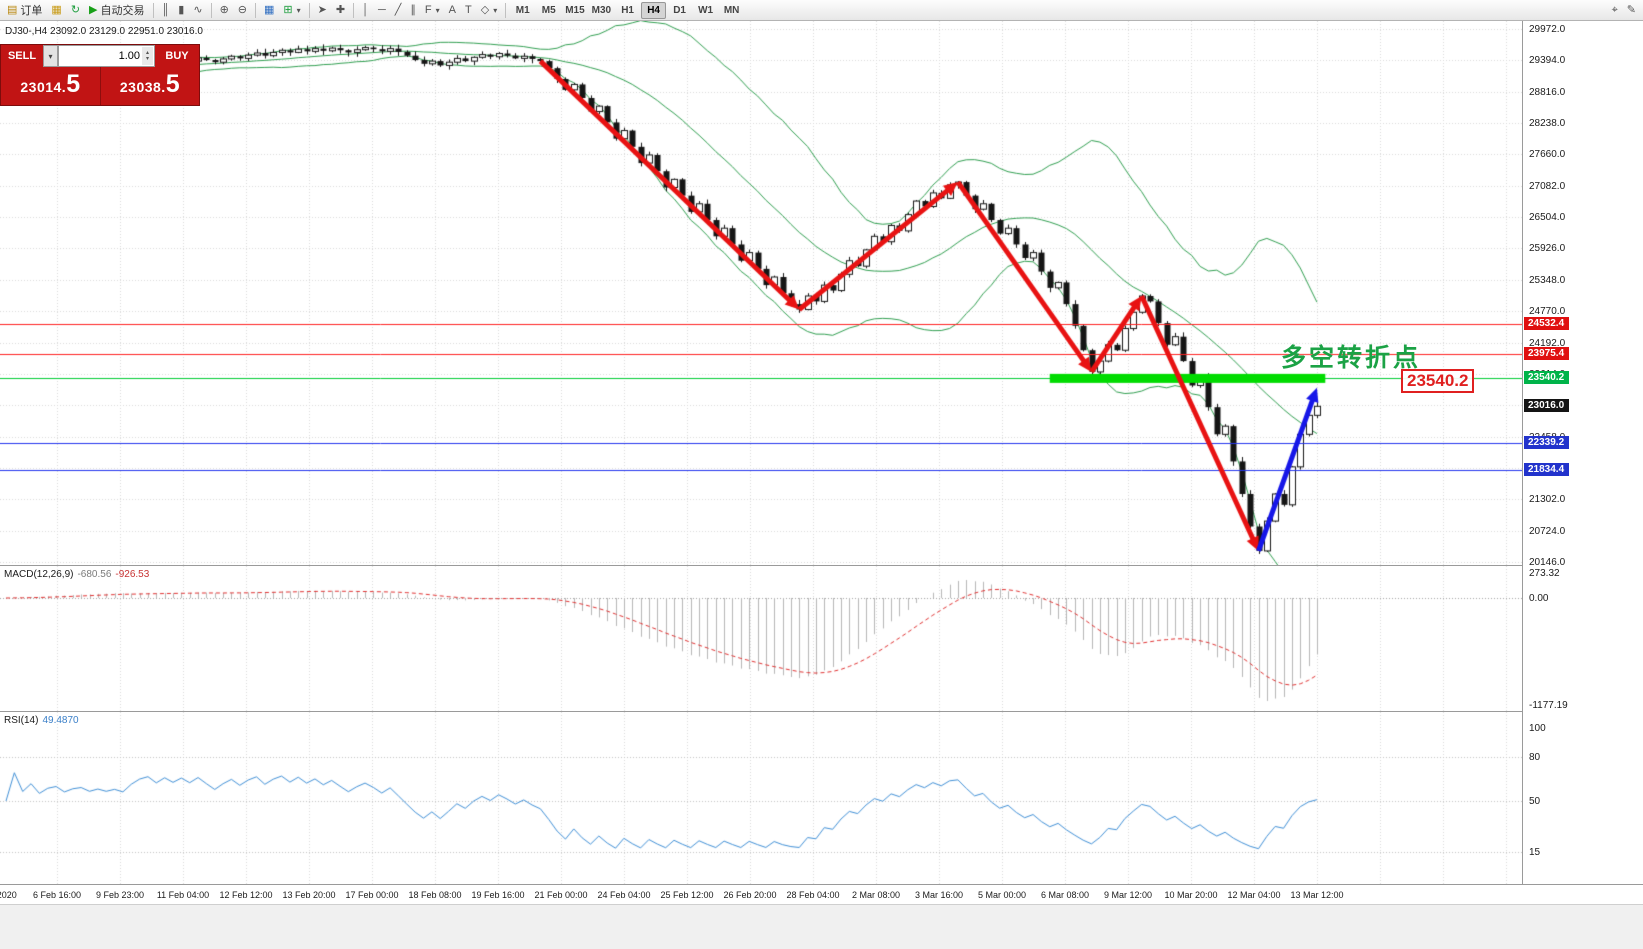  Describe the element at coordinates (147, 53) in the screenshot. I see `stepper-up-icon: ▴` at that location.